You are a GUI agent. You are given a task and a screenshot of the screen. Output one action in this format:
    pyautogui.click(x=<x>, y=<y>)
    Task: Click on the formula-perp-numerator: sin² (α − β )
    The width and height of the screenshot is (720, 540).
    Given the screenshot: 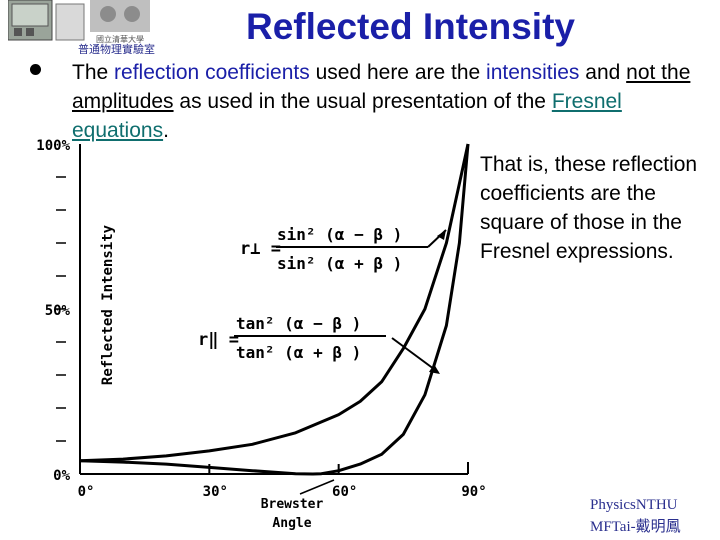 What is the action you would take?
    pyautogui.click(x=339, y=234)
    